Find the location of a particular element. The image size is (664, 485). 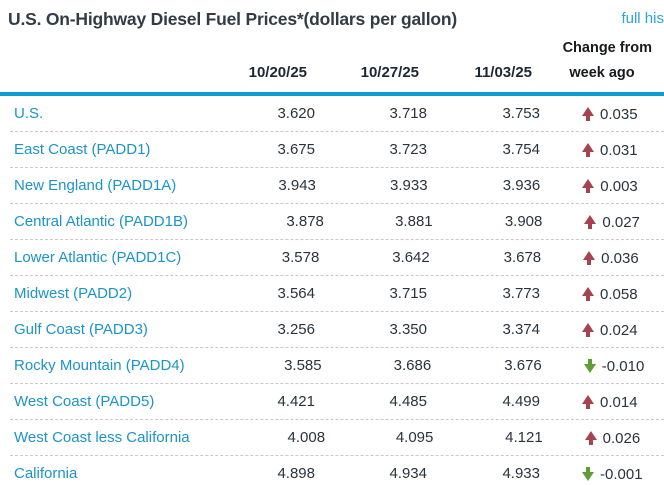

change-cell: 0.027 is located at coordinates (603, 222).